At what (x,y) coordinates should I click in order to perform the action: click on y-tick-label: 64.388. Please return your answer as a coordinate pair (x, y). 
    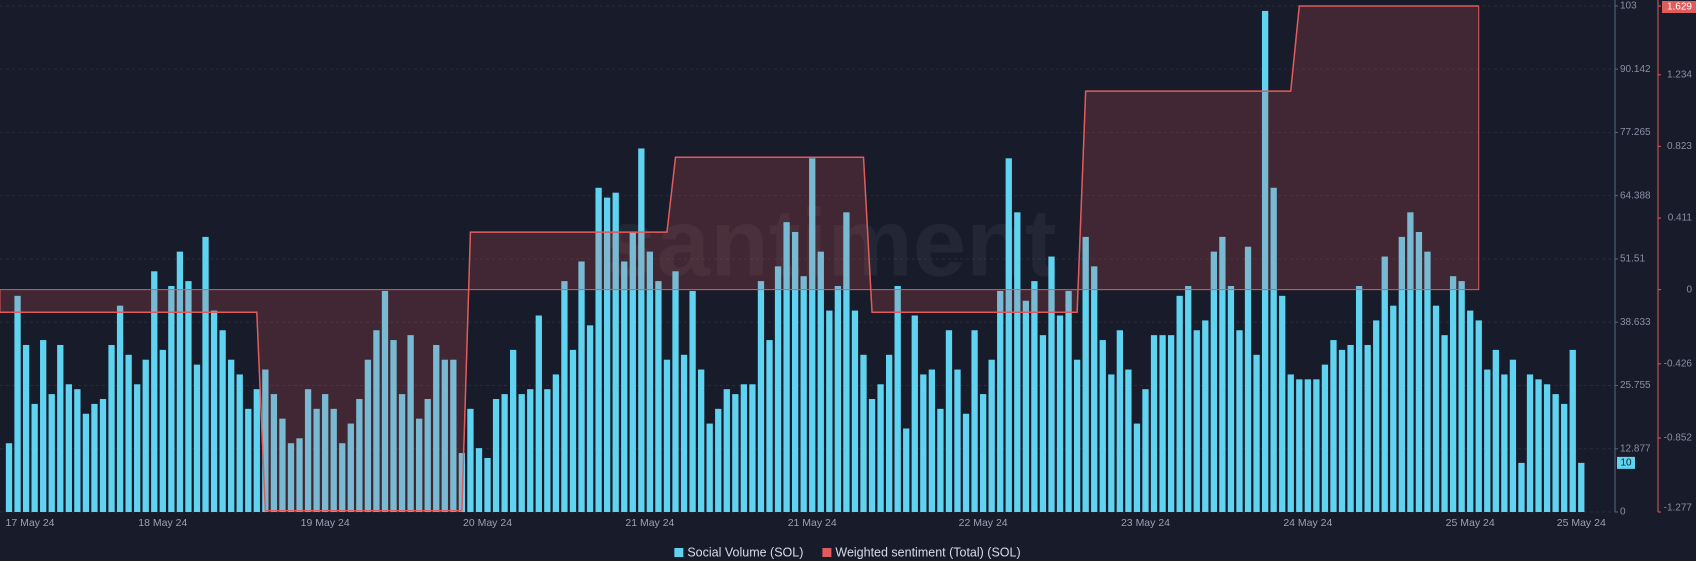
    Looking at the image, I should click on (1635, 195).